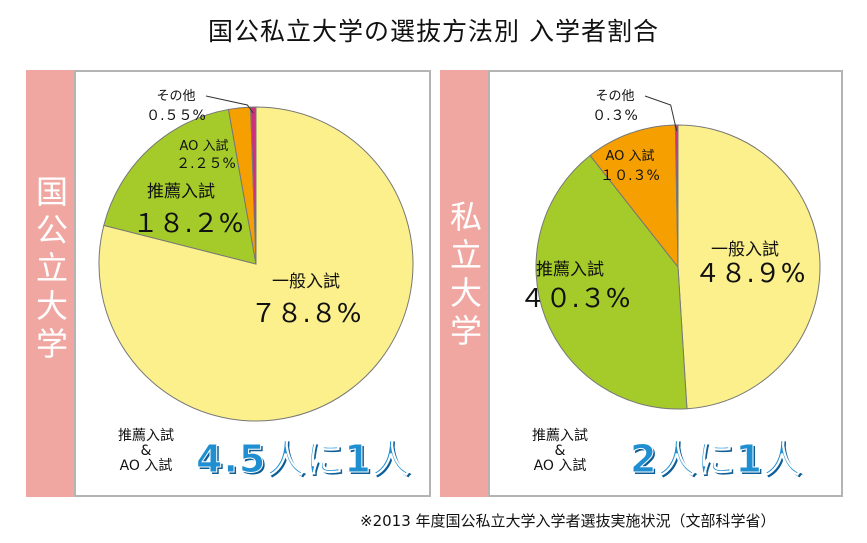 This screenshot has height=543, width=867. What do you see at coordinates (188, 224) in the screenshot?
I see `slice-value-1: １８.２%` at bounding box center [188, 224].